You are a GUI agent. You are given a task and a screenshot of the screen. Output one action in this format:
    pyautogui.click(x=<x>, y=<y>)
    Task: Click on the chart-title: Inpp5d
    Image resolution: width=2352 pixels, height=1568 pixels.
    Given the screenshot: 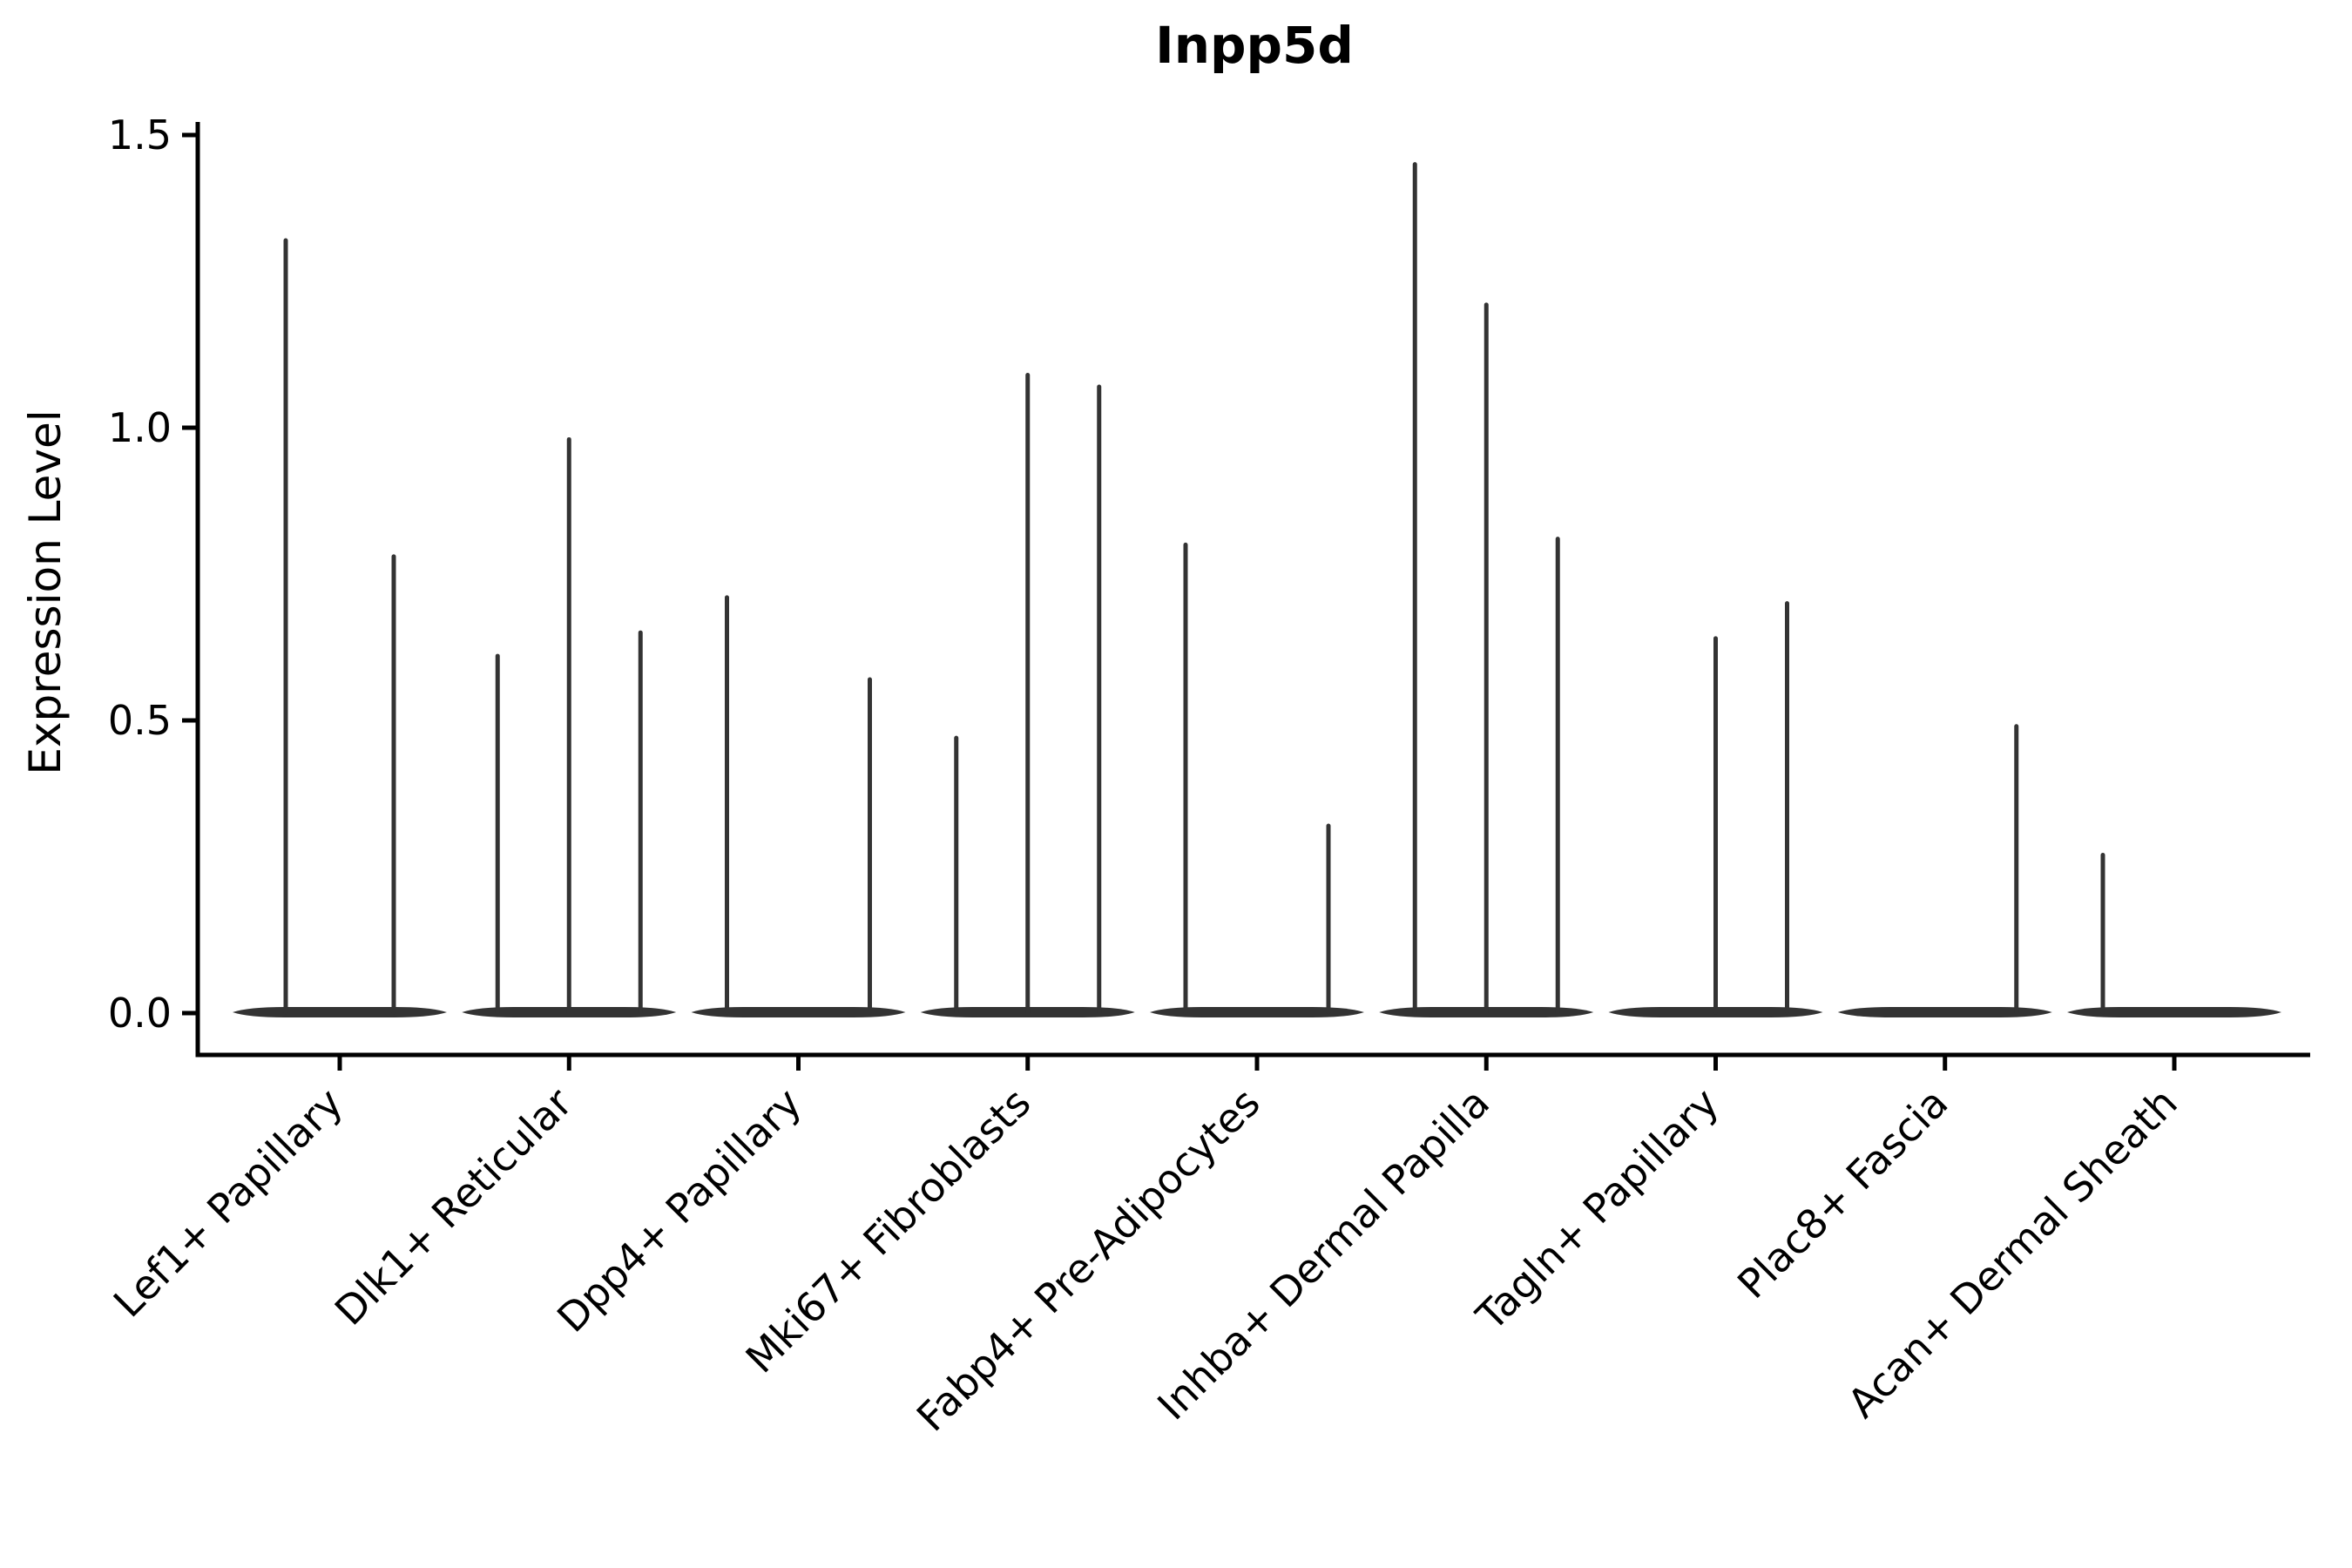 What is the action you would take?
    pyautogui.click(x=1254, y=45)
    